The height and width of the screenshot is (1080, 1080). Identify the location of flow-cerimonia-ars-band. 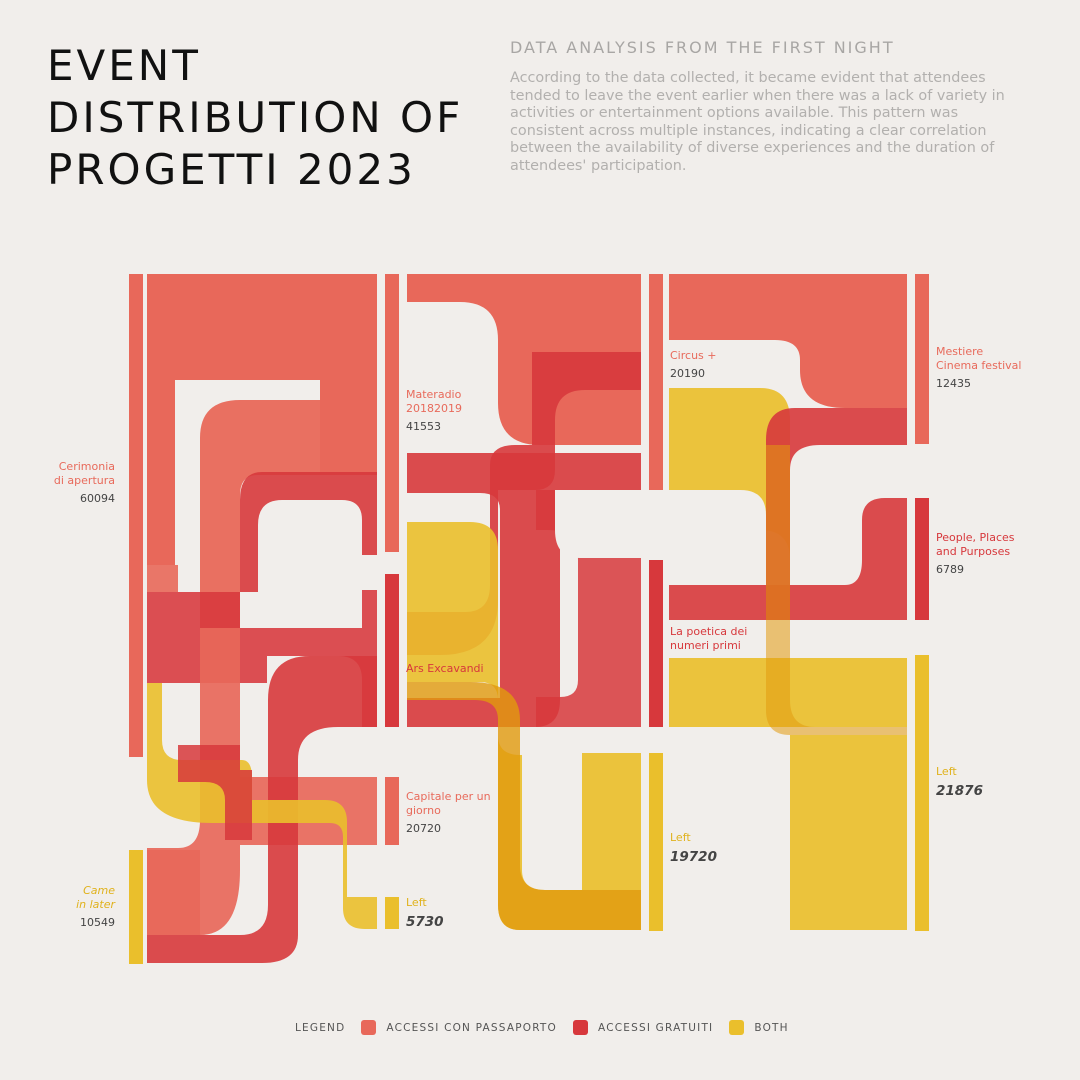
(262, 658).